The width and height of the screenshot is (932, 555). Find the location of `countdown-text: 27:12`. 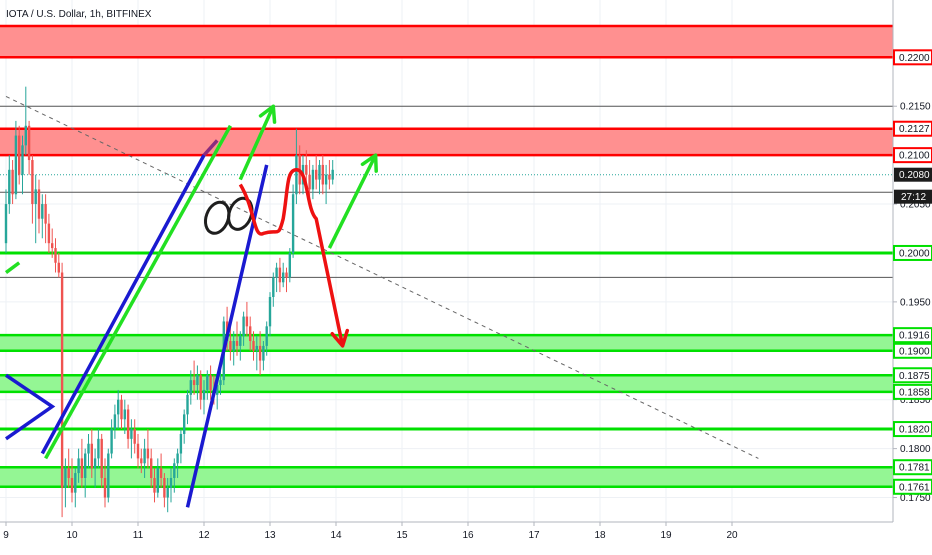

countdown-text: 27:12 is located at coordinates (913, 197).